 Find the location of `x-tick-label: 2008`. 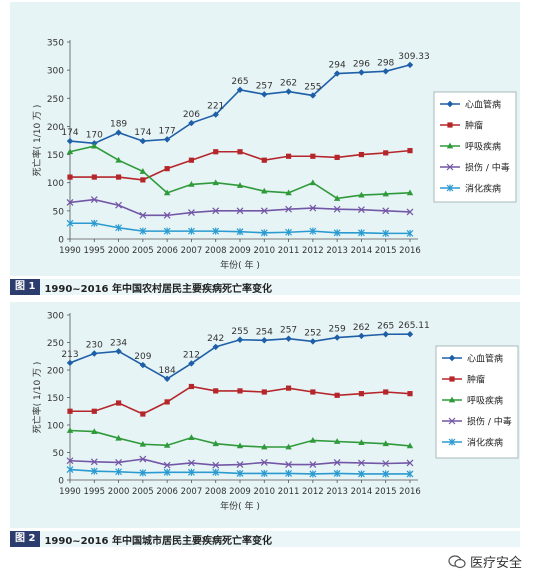

x-tick-label: 2008 is located at coordinates (216, 251).